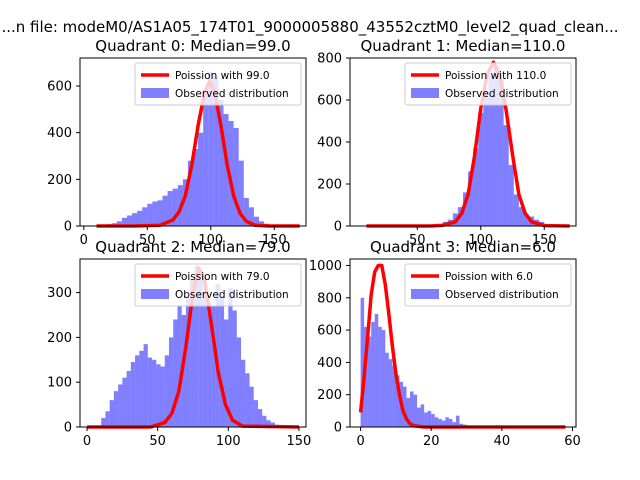 This screenshot has height=480, width=640. Describe the element at coordinates (222, 277) in the screenshot. I see `legend-label-poisson: Poission with 79.0` at that location.